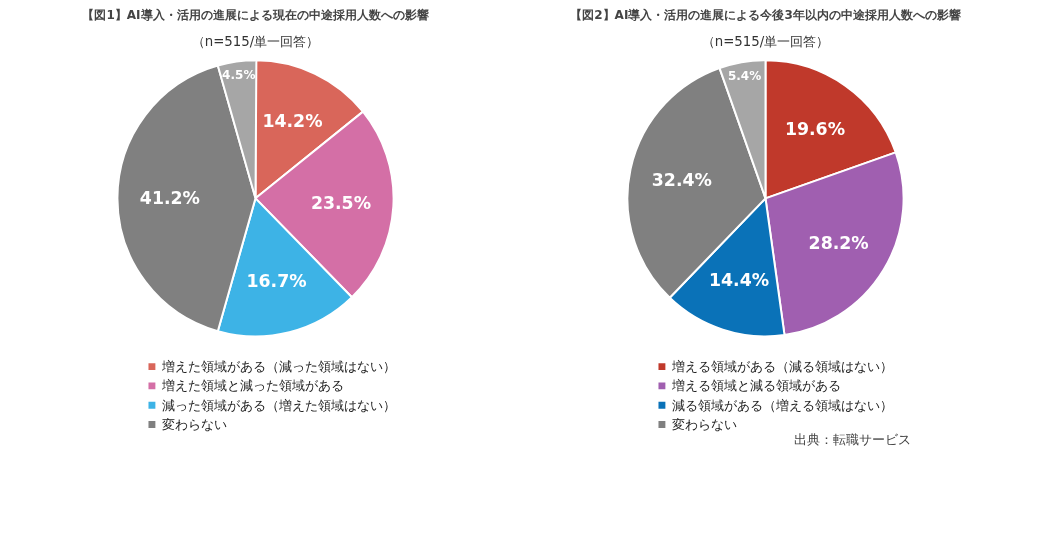  What do you see at coordinates (276, 281) in the screenshot?
I see `data-label: 16.7%` at bounding box center [276, 281].